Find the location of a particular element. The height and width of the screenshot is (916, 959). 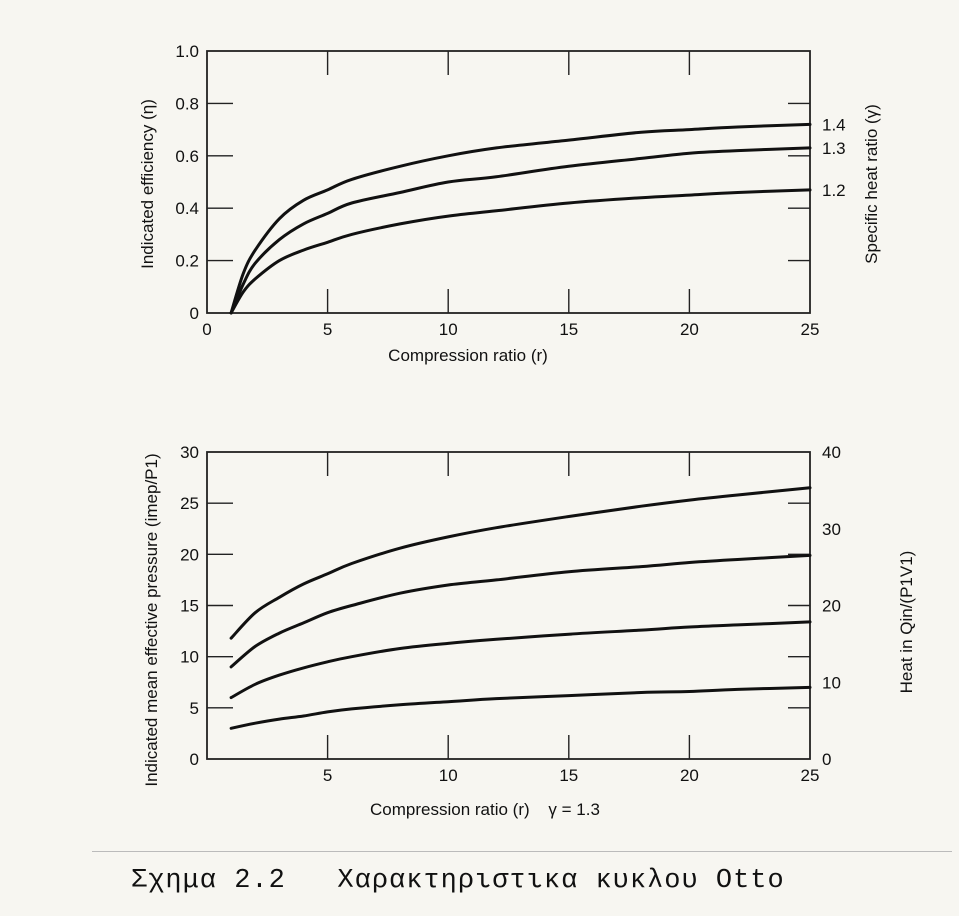

y-tick-label: 1.0 is located at coordinates (187, 51).